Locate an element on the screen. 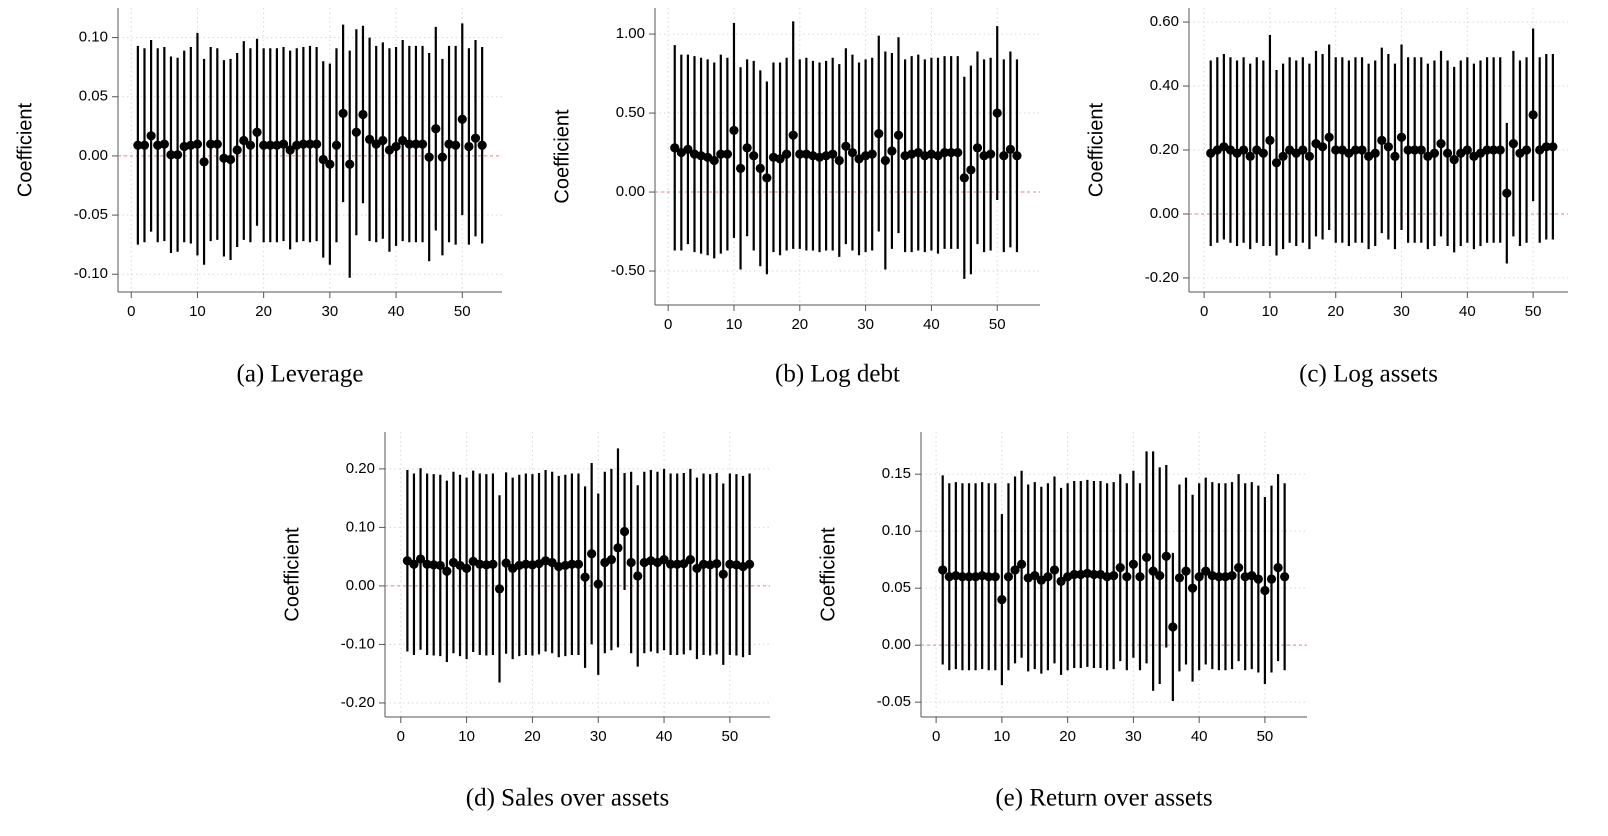  y-tick-label: 1.00 is located at coordinates (630, 33).